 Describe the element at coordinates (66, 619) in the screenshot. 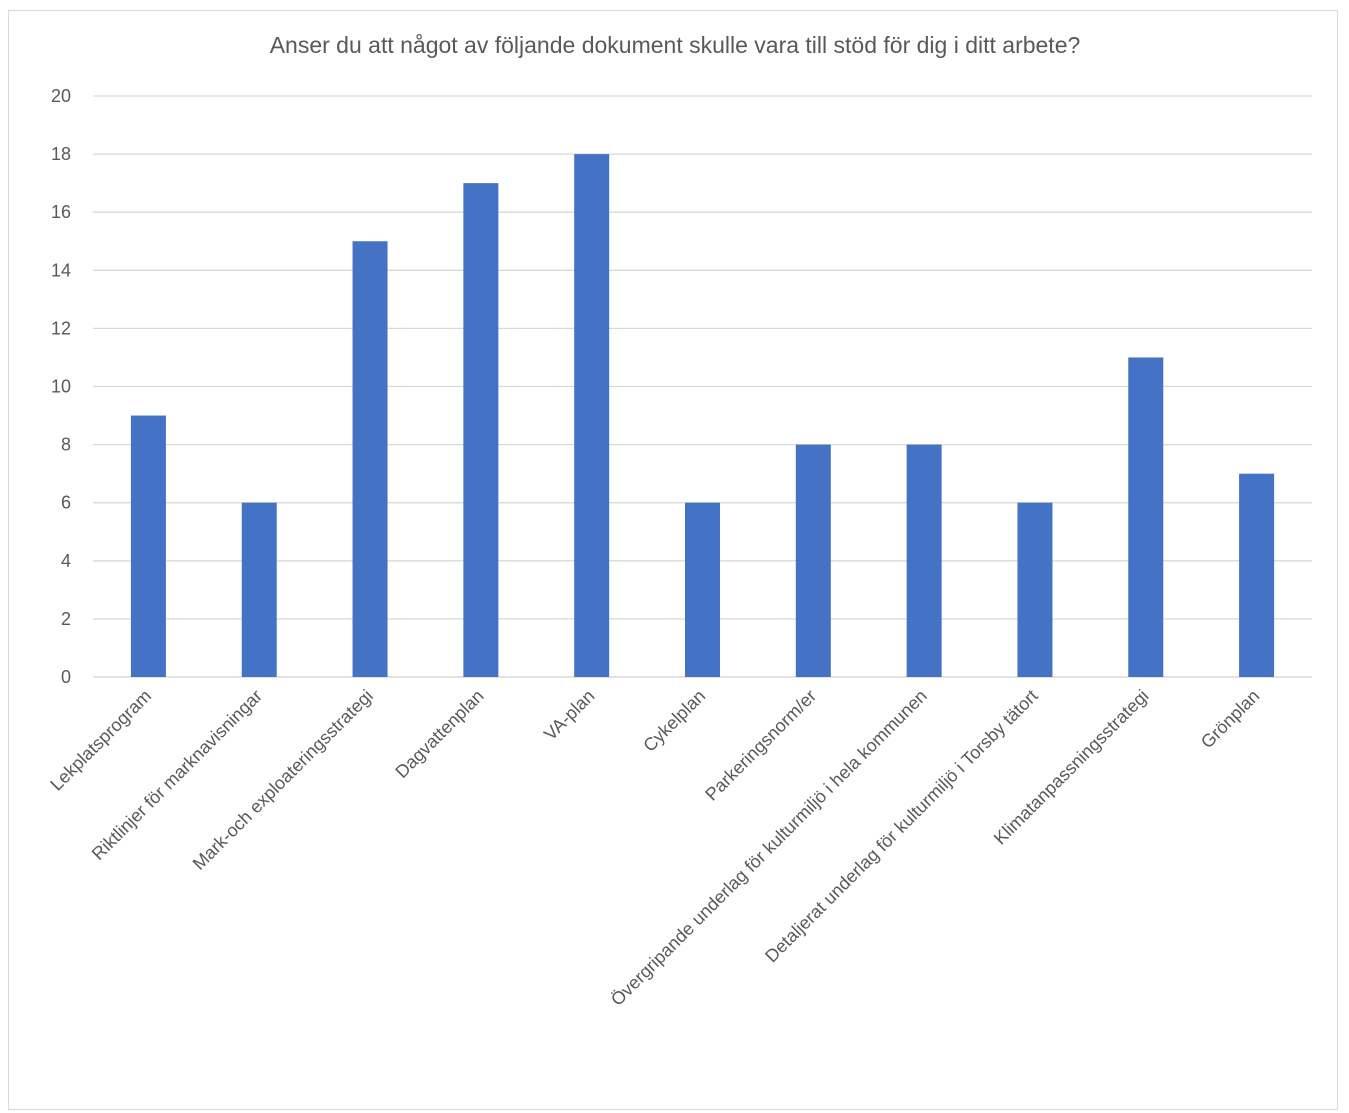

I see `y-tick-label: 2` at that location.